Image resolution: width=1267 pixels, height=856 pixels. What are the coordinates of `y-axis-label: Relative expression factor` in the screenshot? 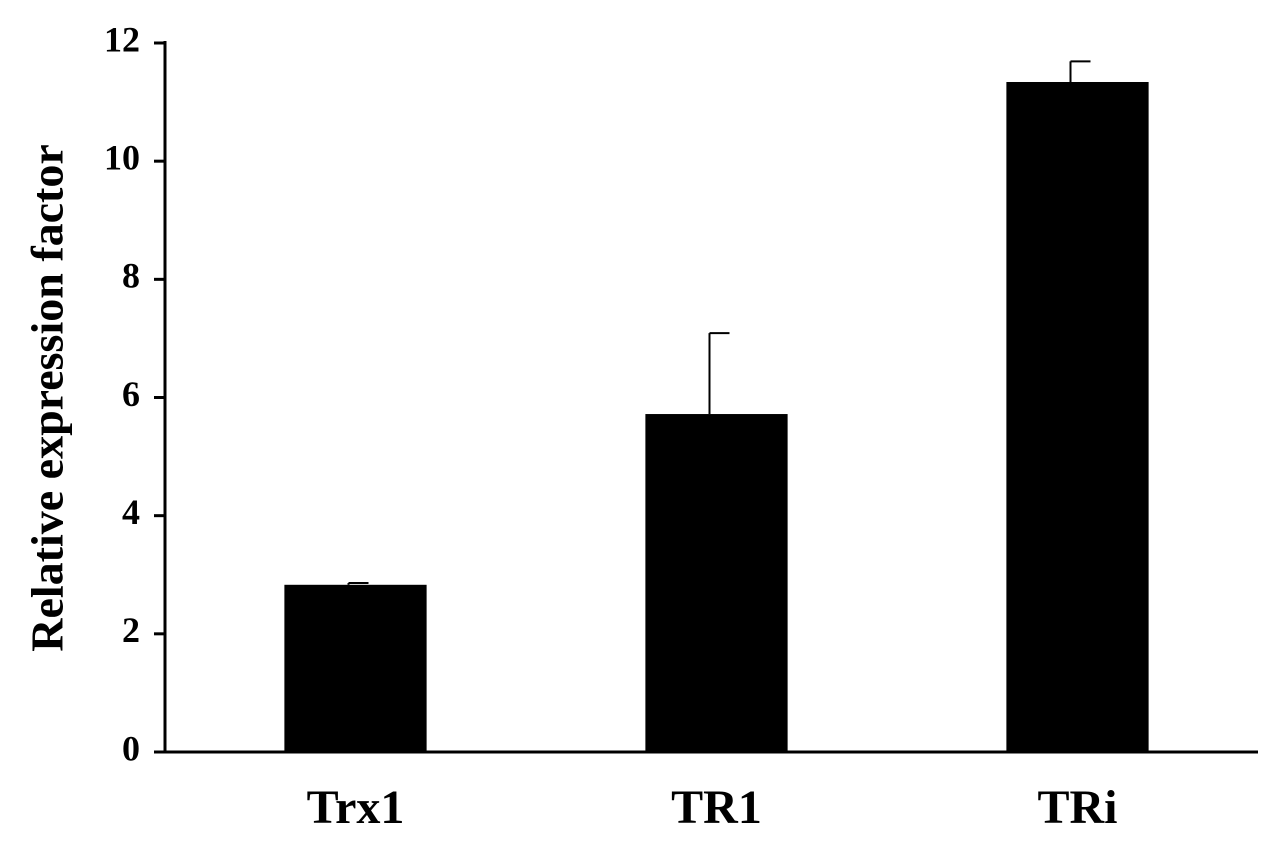 It's located at (47, 398).